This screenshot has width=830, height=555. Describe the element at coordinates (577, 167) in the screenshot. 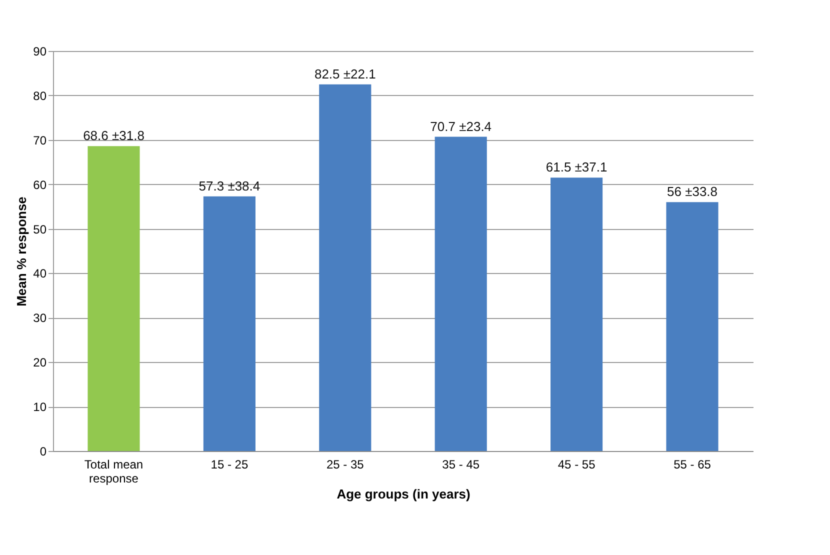

I see `data-label: 61.5 ±37.1` at that location.